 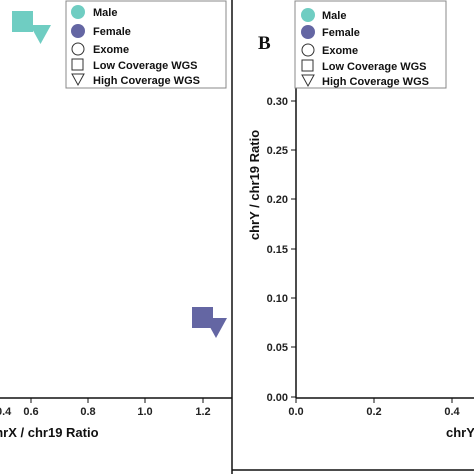 What do you see at coordinates (452, 412) in the screenshot?
I see `x-tick-label: 0.4` at bounding box center [452, 412].